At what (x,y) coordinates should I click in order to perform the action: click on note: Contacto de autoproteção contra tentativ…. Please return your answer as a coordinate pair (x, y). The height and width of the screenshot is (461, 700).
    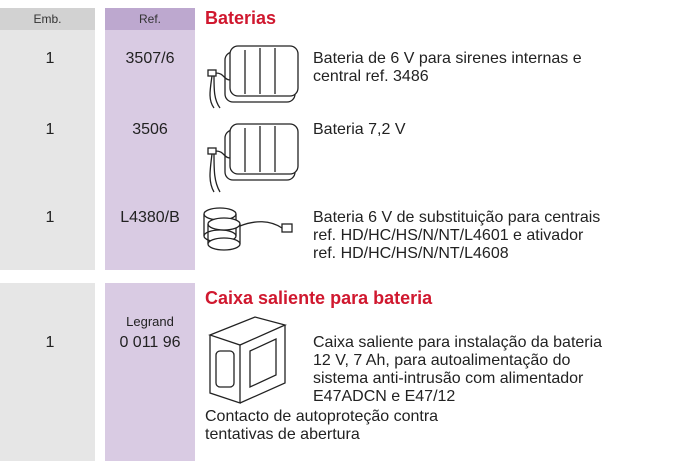
    Looking at the image, I should click on (321, 426).